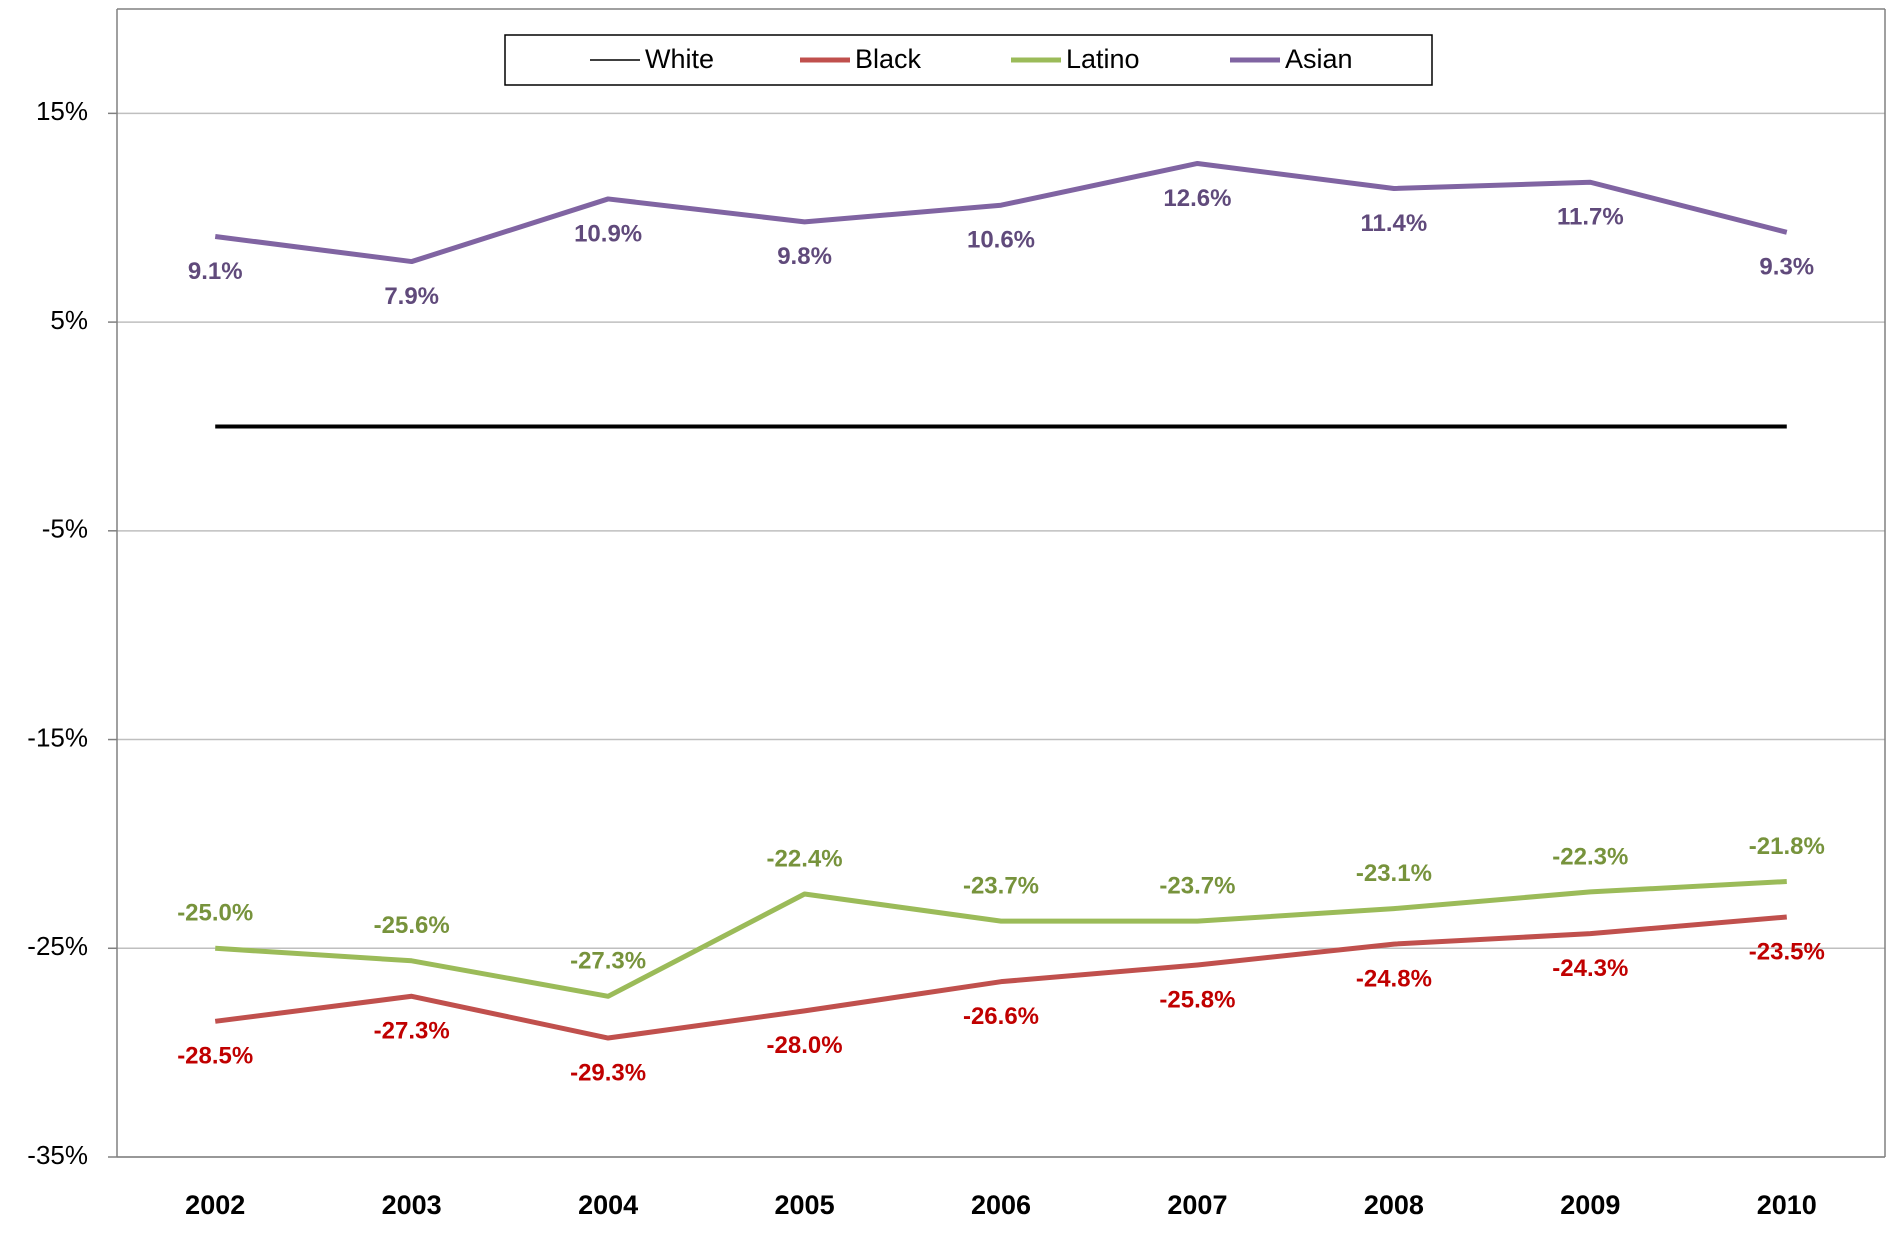 This screenshot has height=1236, width=1887. I want to click on data-label: 11.4%, so click(1394, 223).